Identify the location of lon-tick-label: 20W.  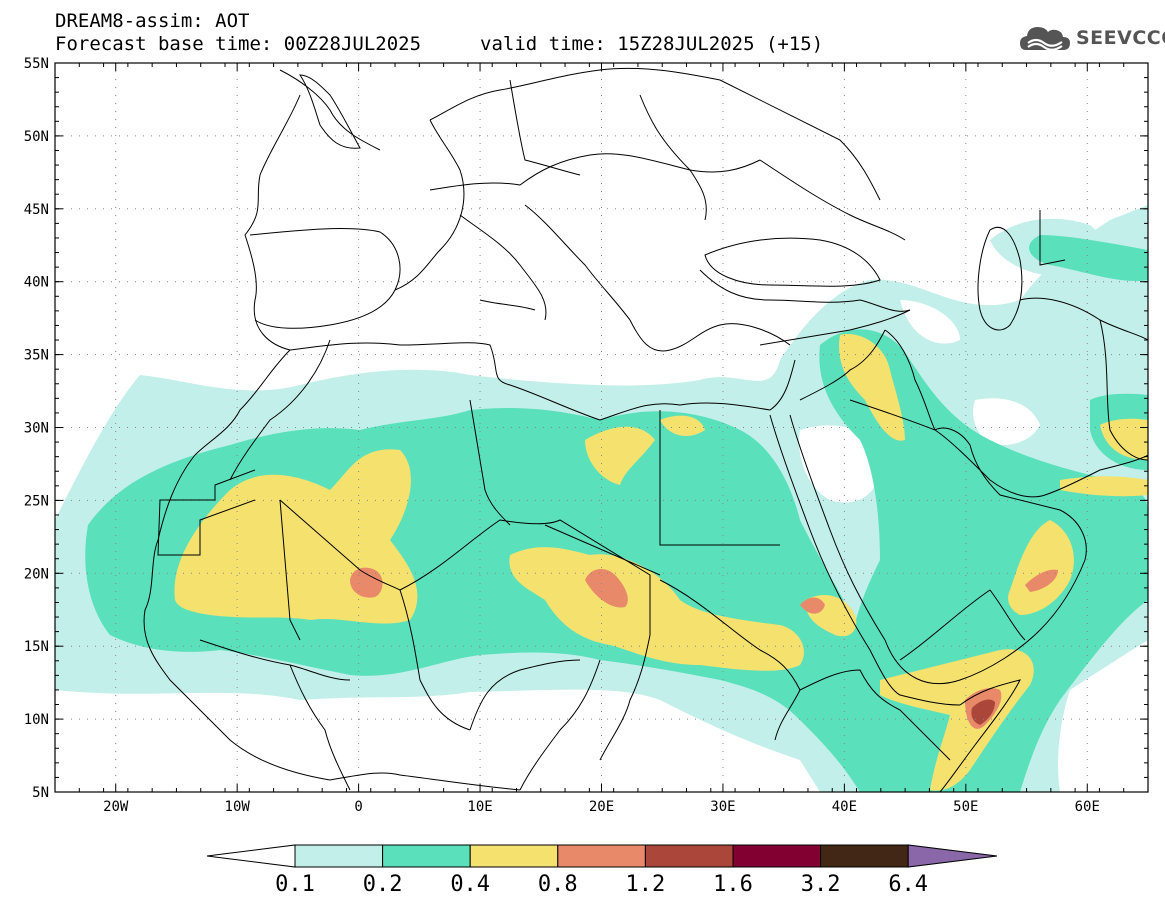
(116, 807).